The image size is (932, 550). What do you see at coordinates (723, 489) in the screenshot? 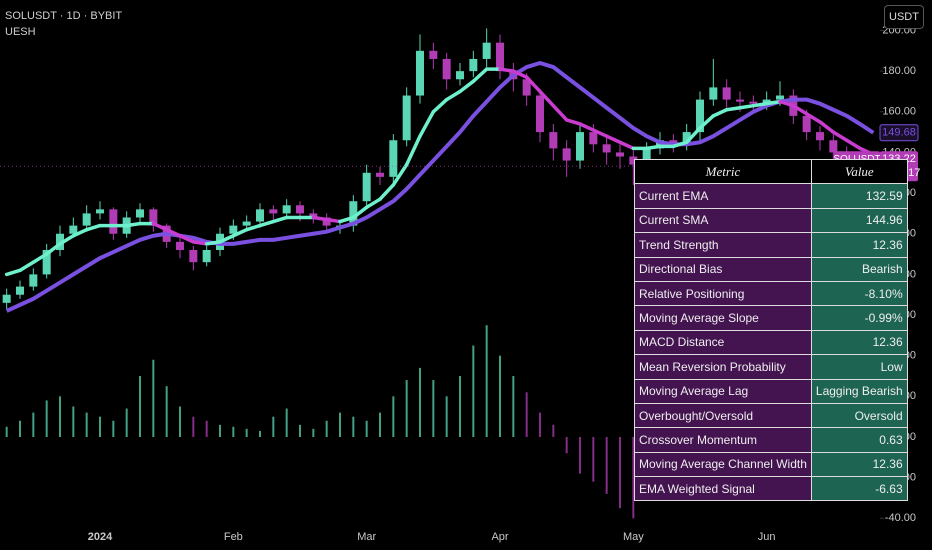
I see `metric-cell: EMA Weighted Signal` at bounding box center [723, 489].